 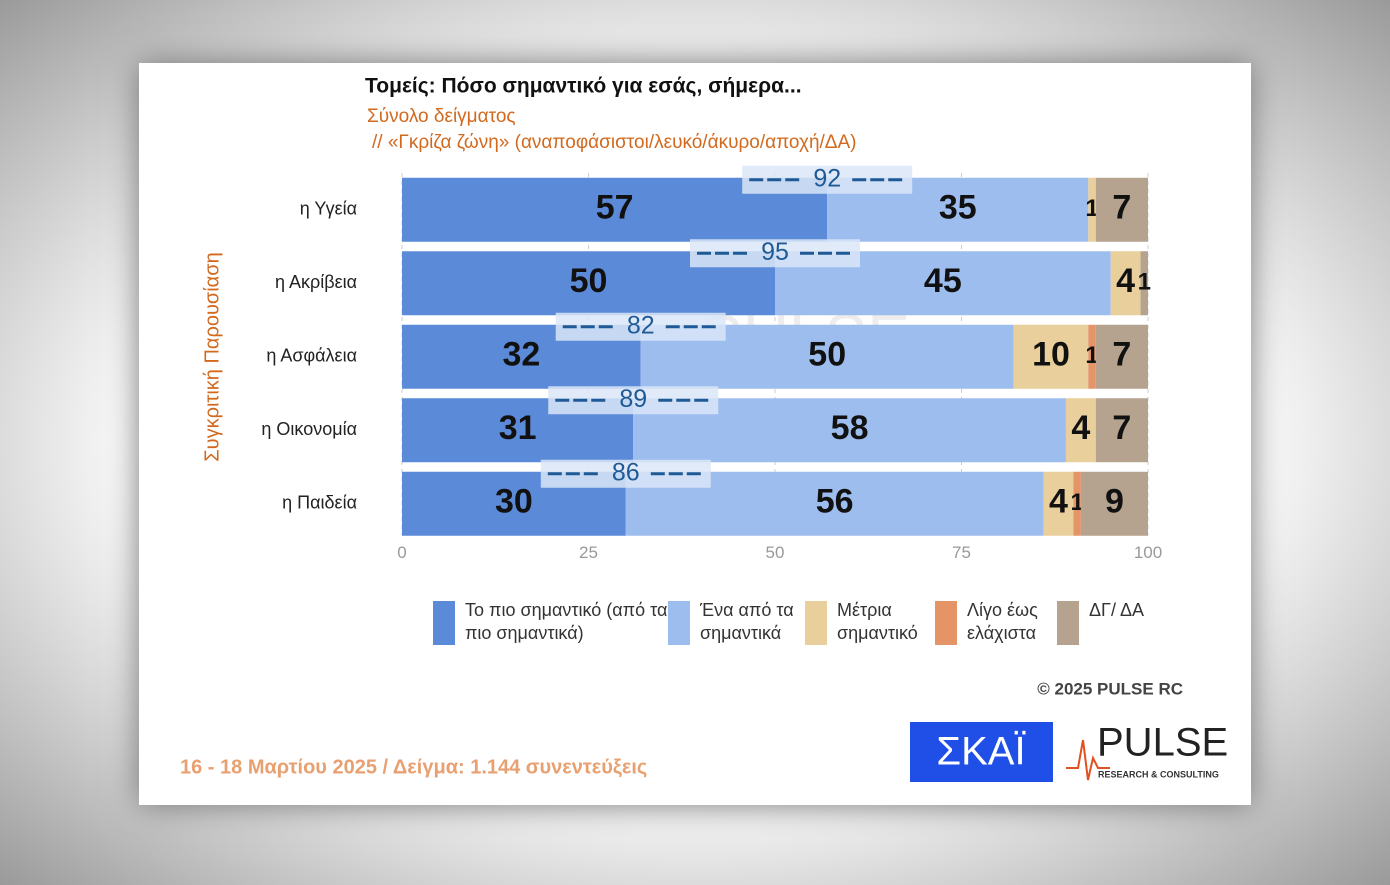 I want to click on x-tick-label: 25, so click(x=588, y=552).